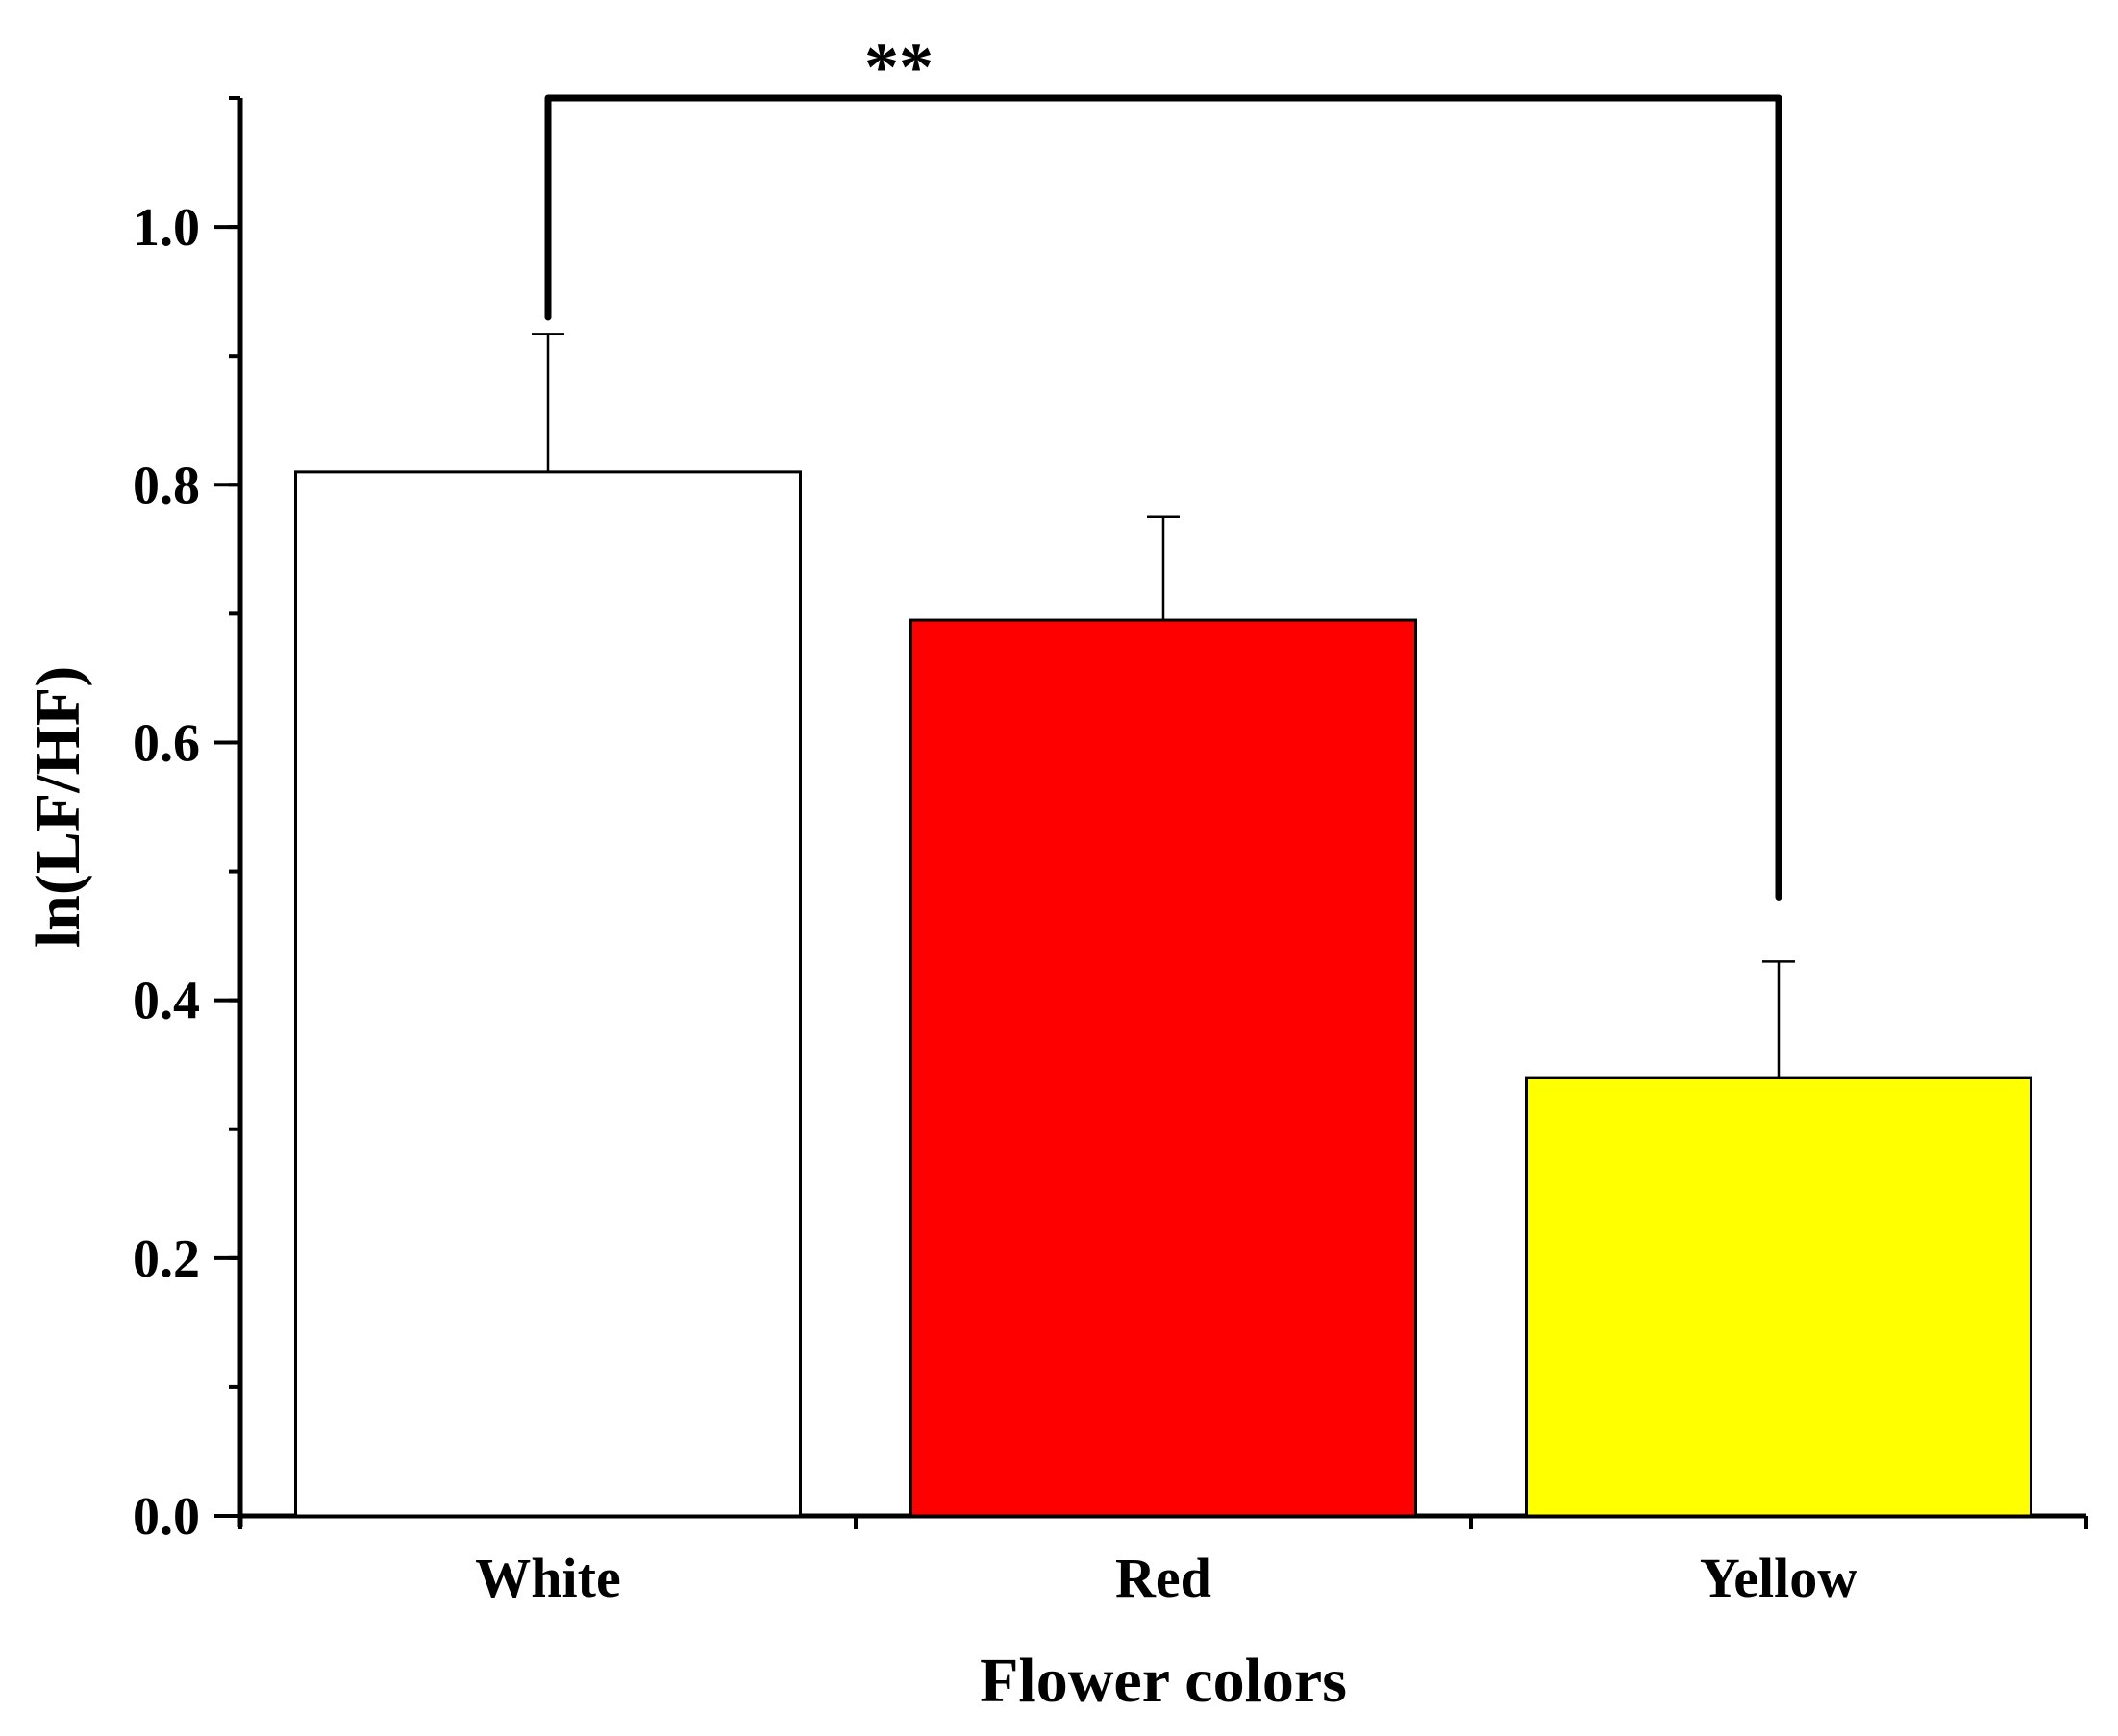 The height and width of the screenshot is (1736, 2118). I want to click on x-tick-label: White, so click(547, 1578).